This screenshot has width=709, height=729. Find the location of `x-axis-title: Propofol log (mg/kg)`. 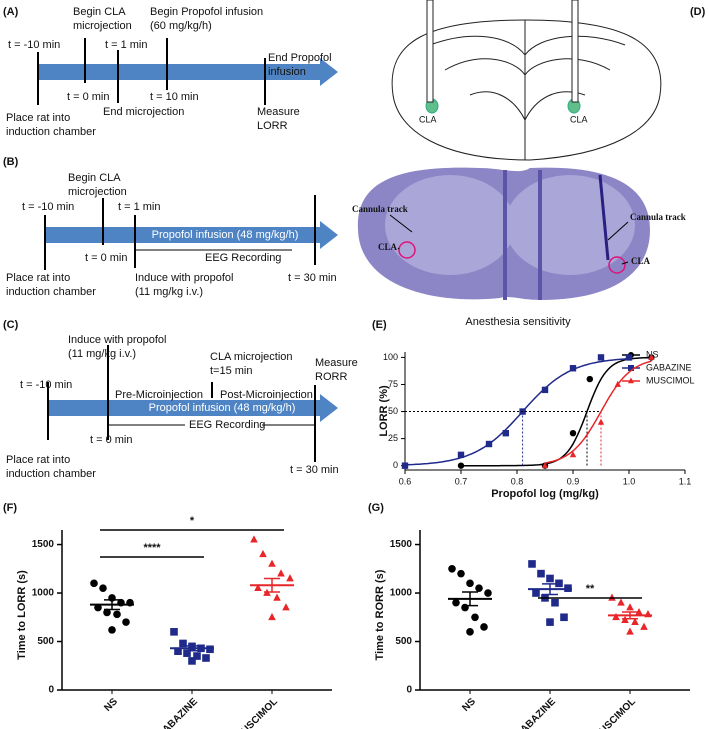

x-axis-title: Propofol log (mg/kg) is located at coordinates (545, 494).